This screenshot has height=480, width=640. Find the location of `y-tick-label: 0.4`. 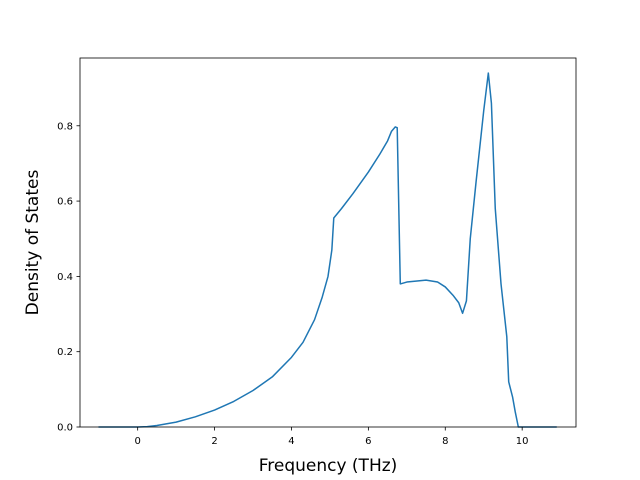

y-tick-label: 0.4 is located at coordinates (65, 277).